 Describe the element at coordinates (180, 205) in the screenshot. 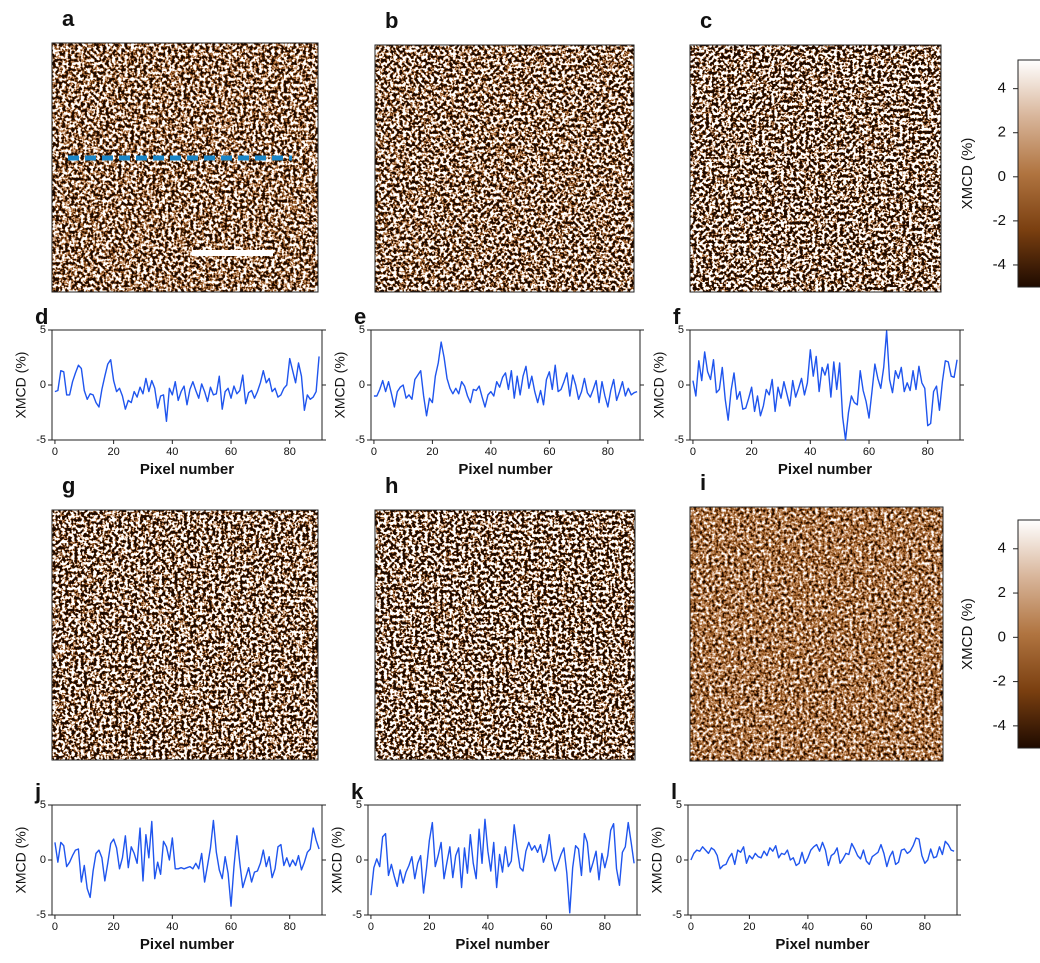

I see `map-overlay` at that location.